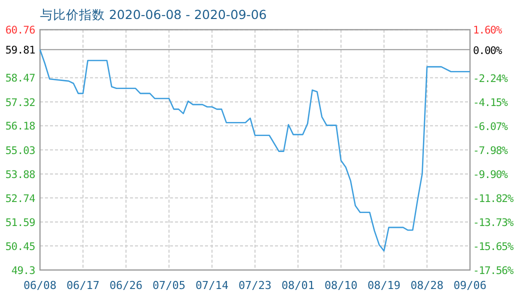 This screenshot has height=300, width=520. What do you see at coordinates (20, 150) in the screenshot?
I see `y-tick-label: 55.03` at bounding box center [20, 150].